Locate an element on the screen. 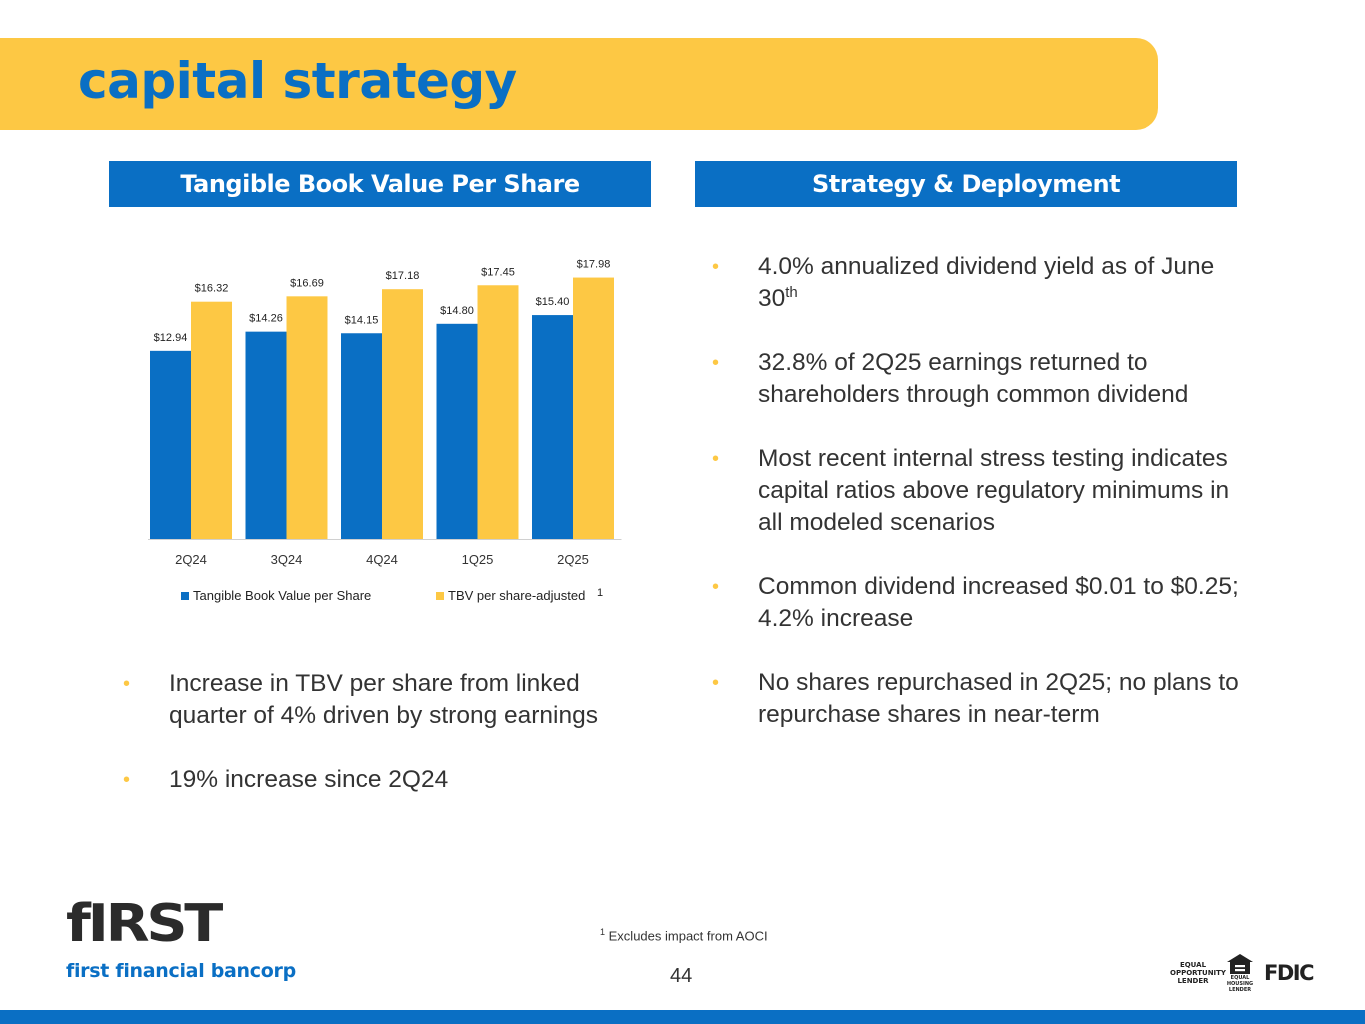  bullet-text: 19% increase since 2Q24 is located at coordinates (309, 779).